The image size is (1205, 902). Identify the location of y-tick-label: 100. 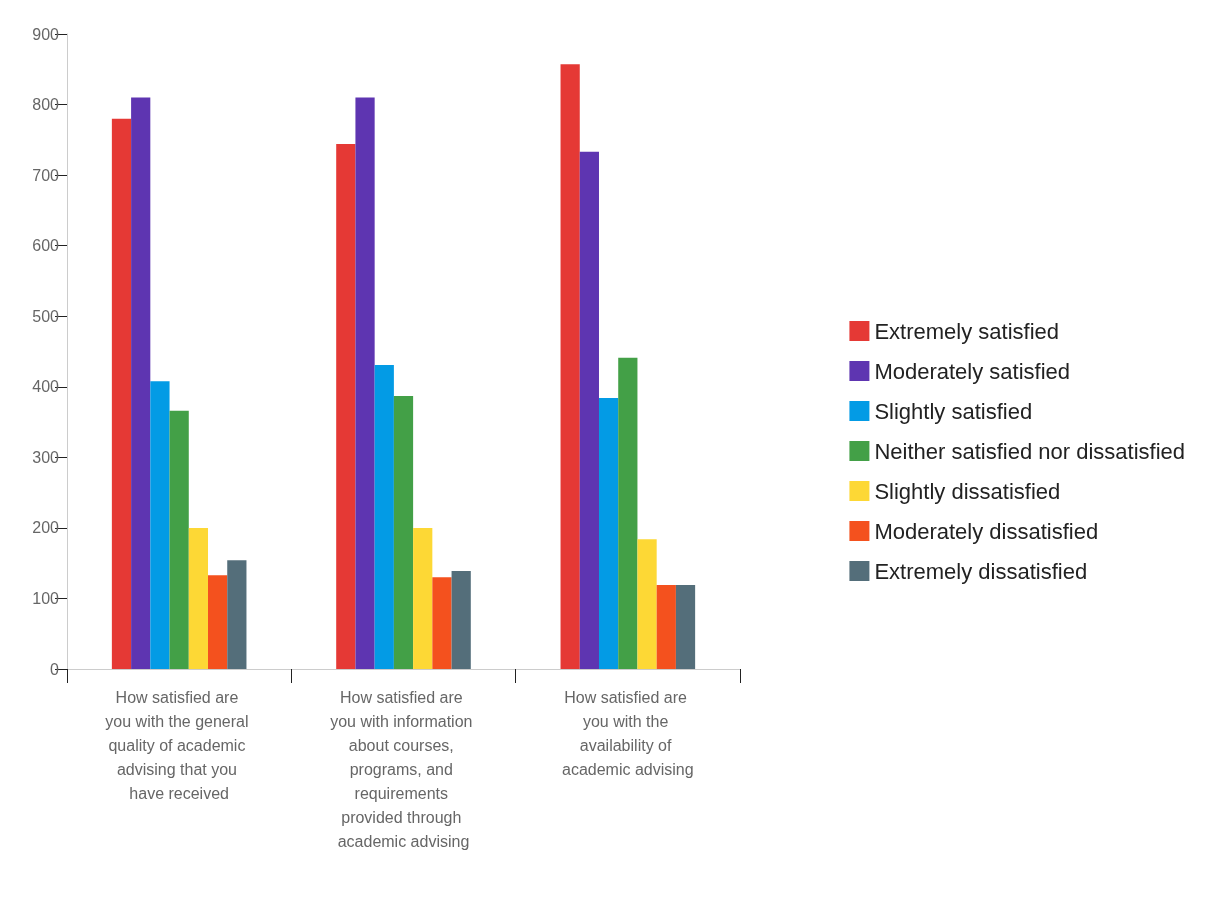
(46, 598).